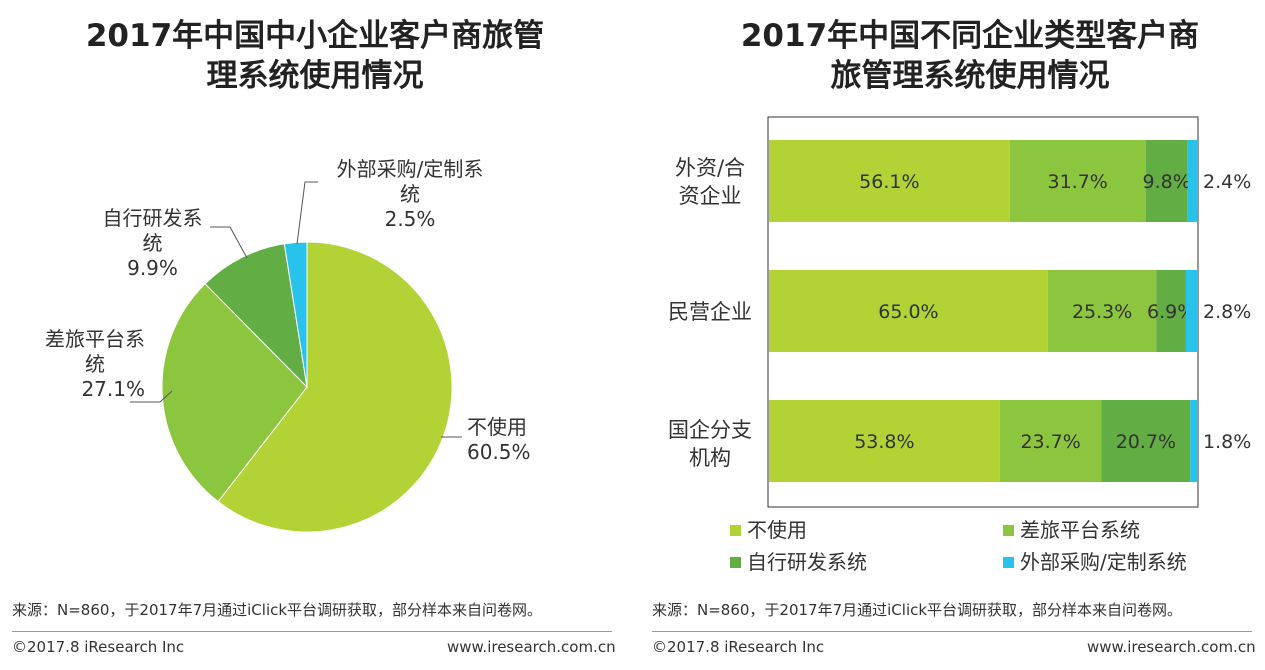 Image resolution: width=1265 pixels, height=670 pixels. What do you see at coordinates (152, 218) in the screenshot?
I see `pie-label-self-developed-name-1: 自行研发系` at bounding box center [152, 218].